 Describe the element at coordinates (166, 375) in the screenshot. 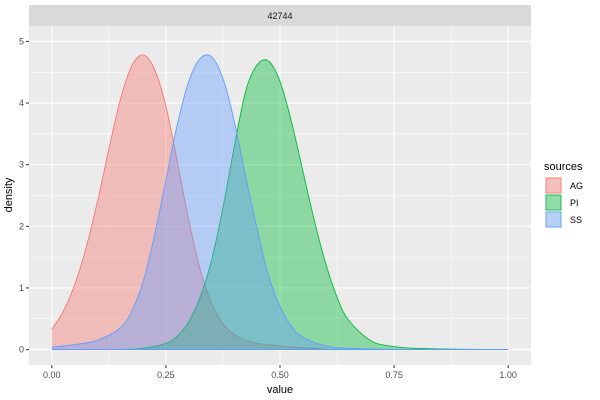

I see `x-tick-label: 0.25` at that location.